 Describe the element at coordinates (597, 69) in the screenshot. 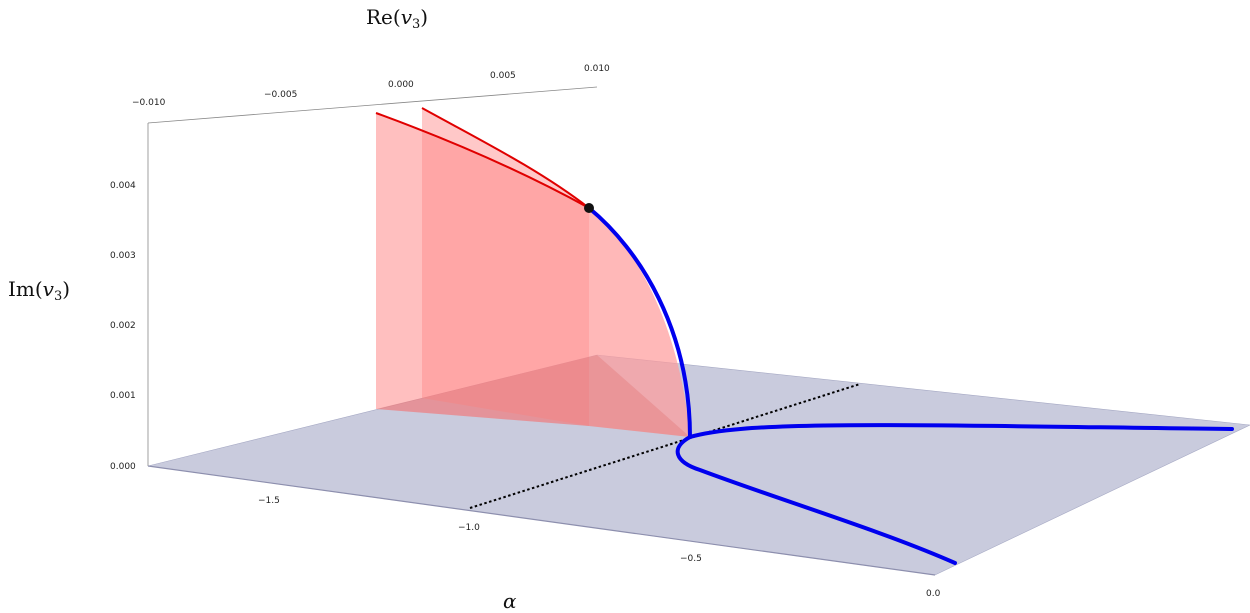

I see `tick-y-4: 0.010` at that location.